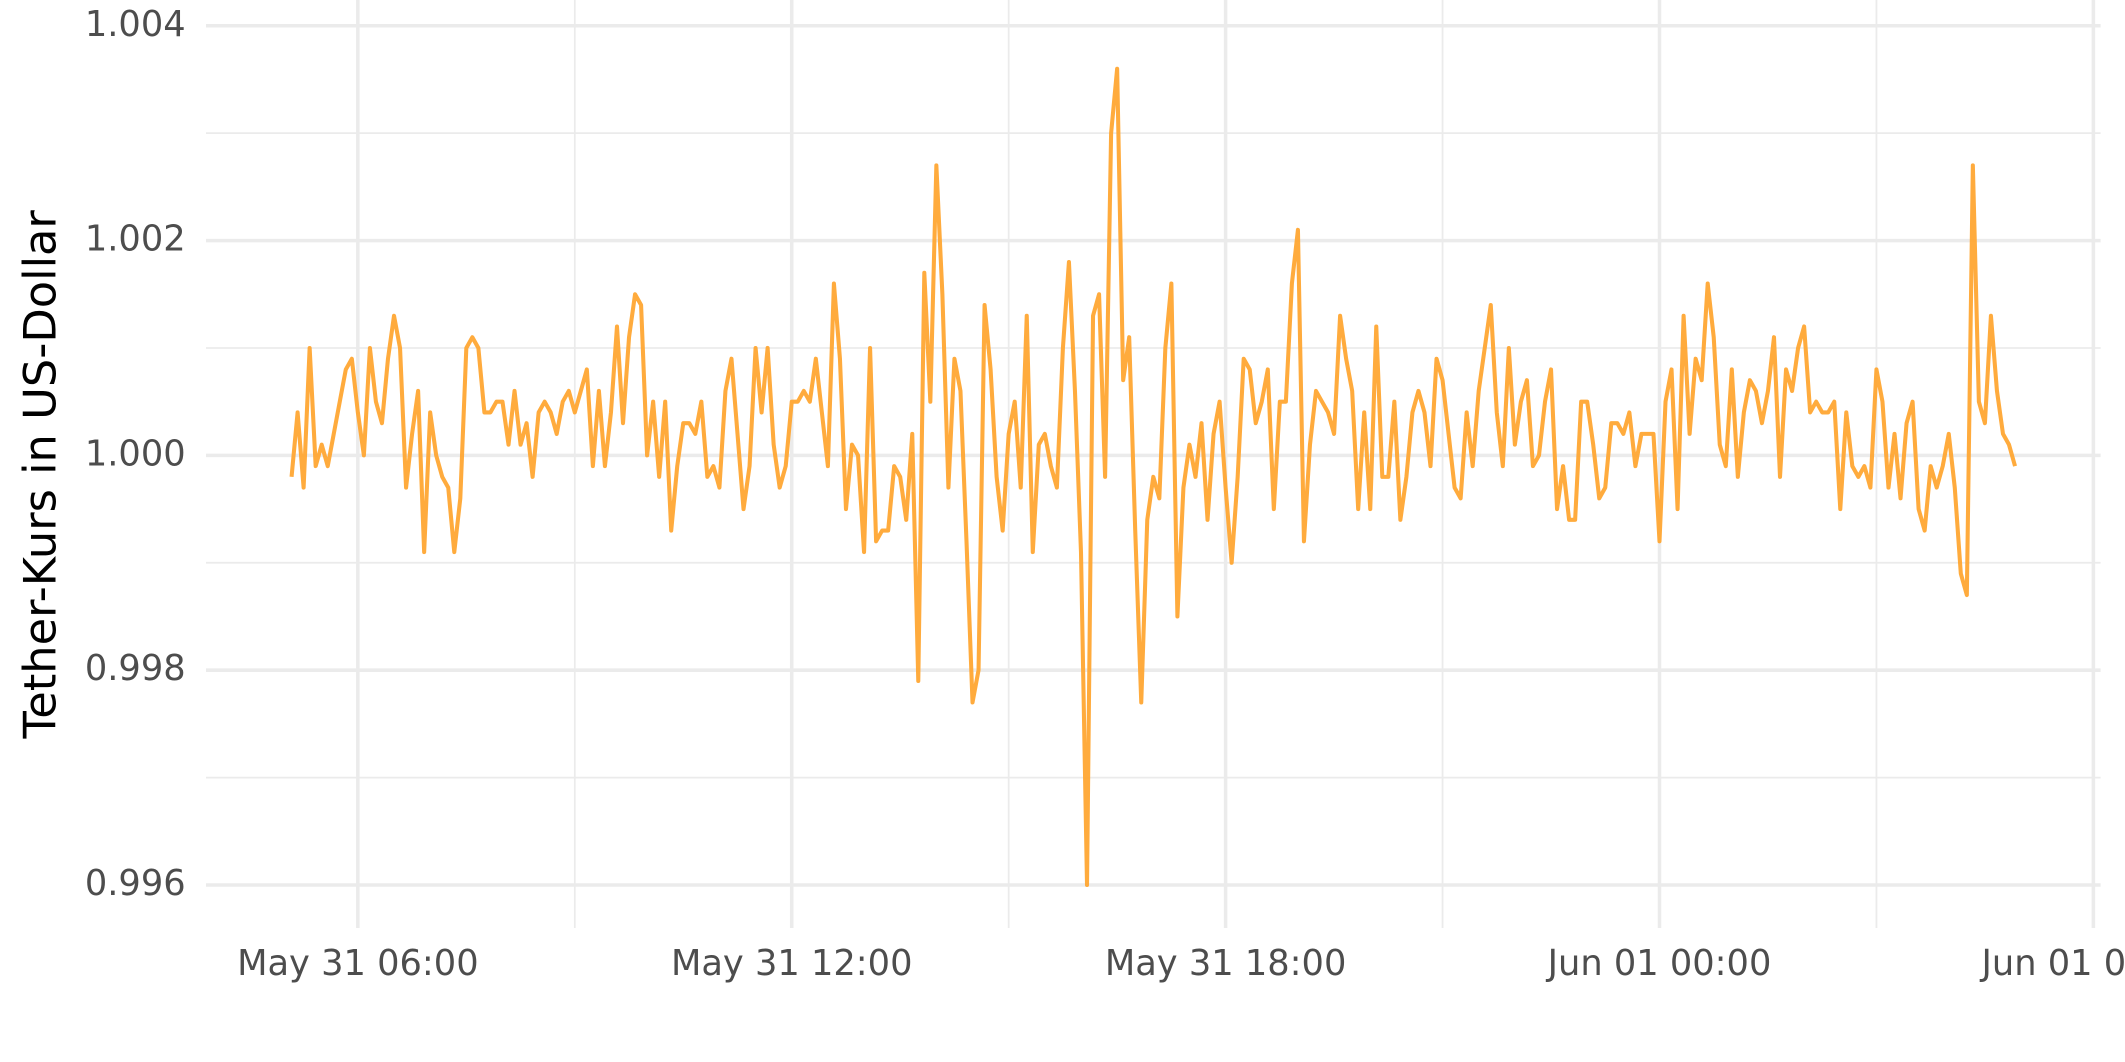  Describe the element at coordinates (135, 668) in the screenshot. I see `y-tick-label: 0.998` at that location.